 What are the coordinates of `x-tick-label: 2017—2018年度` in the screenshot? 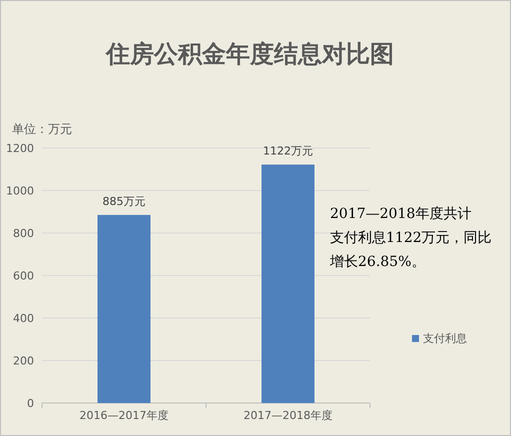 It's located at (288, 415).